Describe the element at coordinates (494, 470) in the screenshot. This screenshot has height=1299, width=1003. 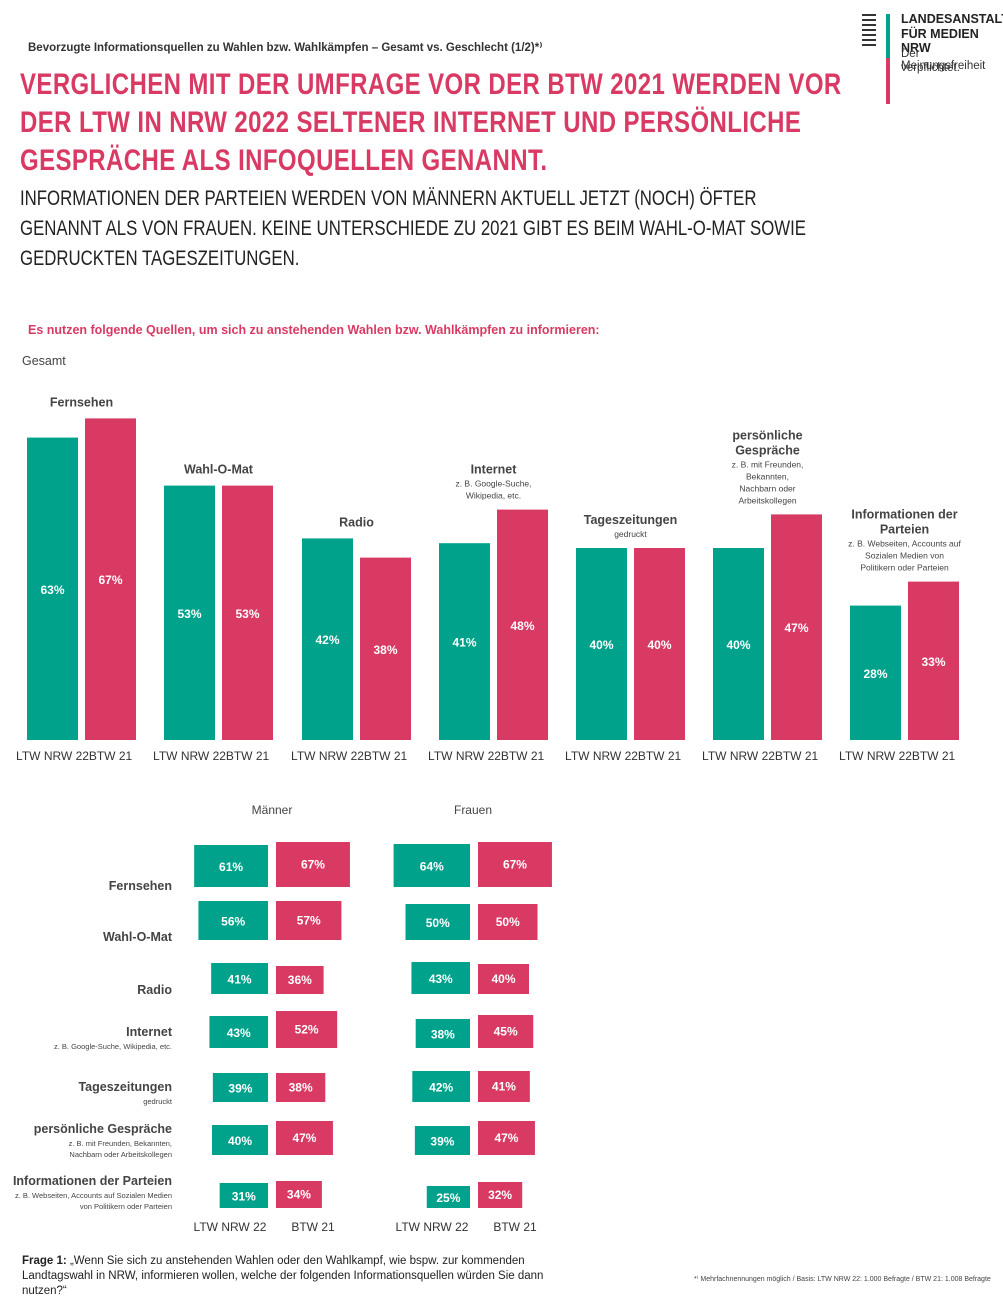
I see `category-title: Internet` at that location.